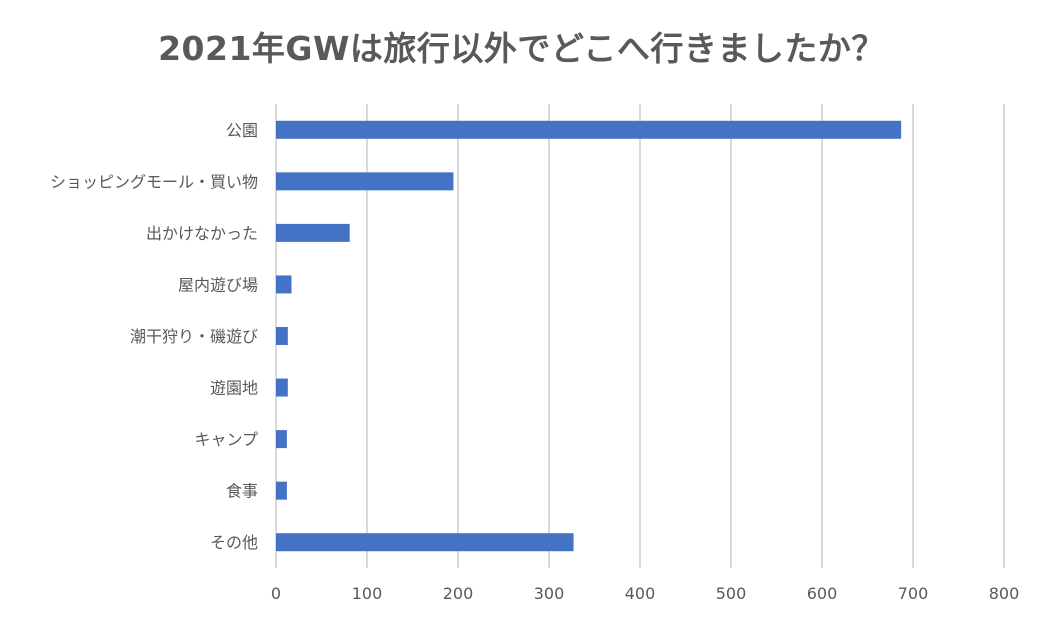  I want to click on x-tick-label: 300, so click(549, 593).